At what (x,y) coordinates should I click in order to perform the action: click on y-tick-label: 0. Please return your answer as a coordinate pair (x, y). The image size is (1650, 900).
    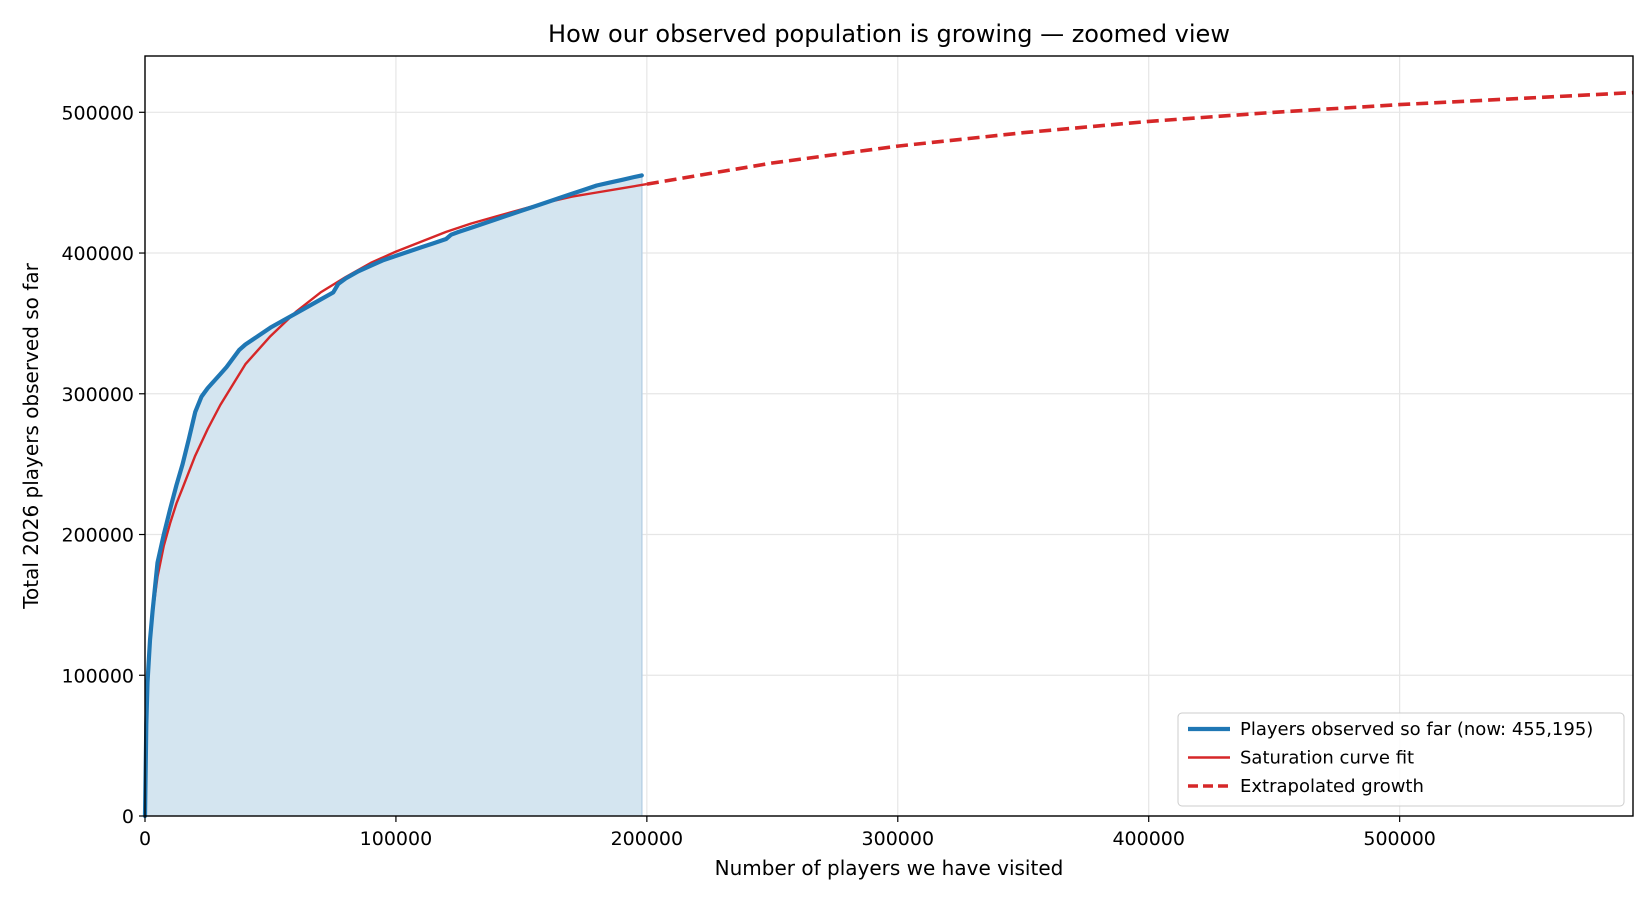
    Looking at the image, I should click on (128, 817).